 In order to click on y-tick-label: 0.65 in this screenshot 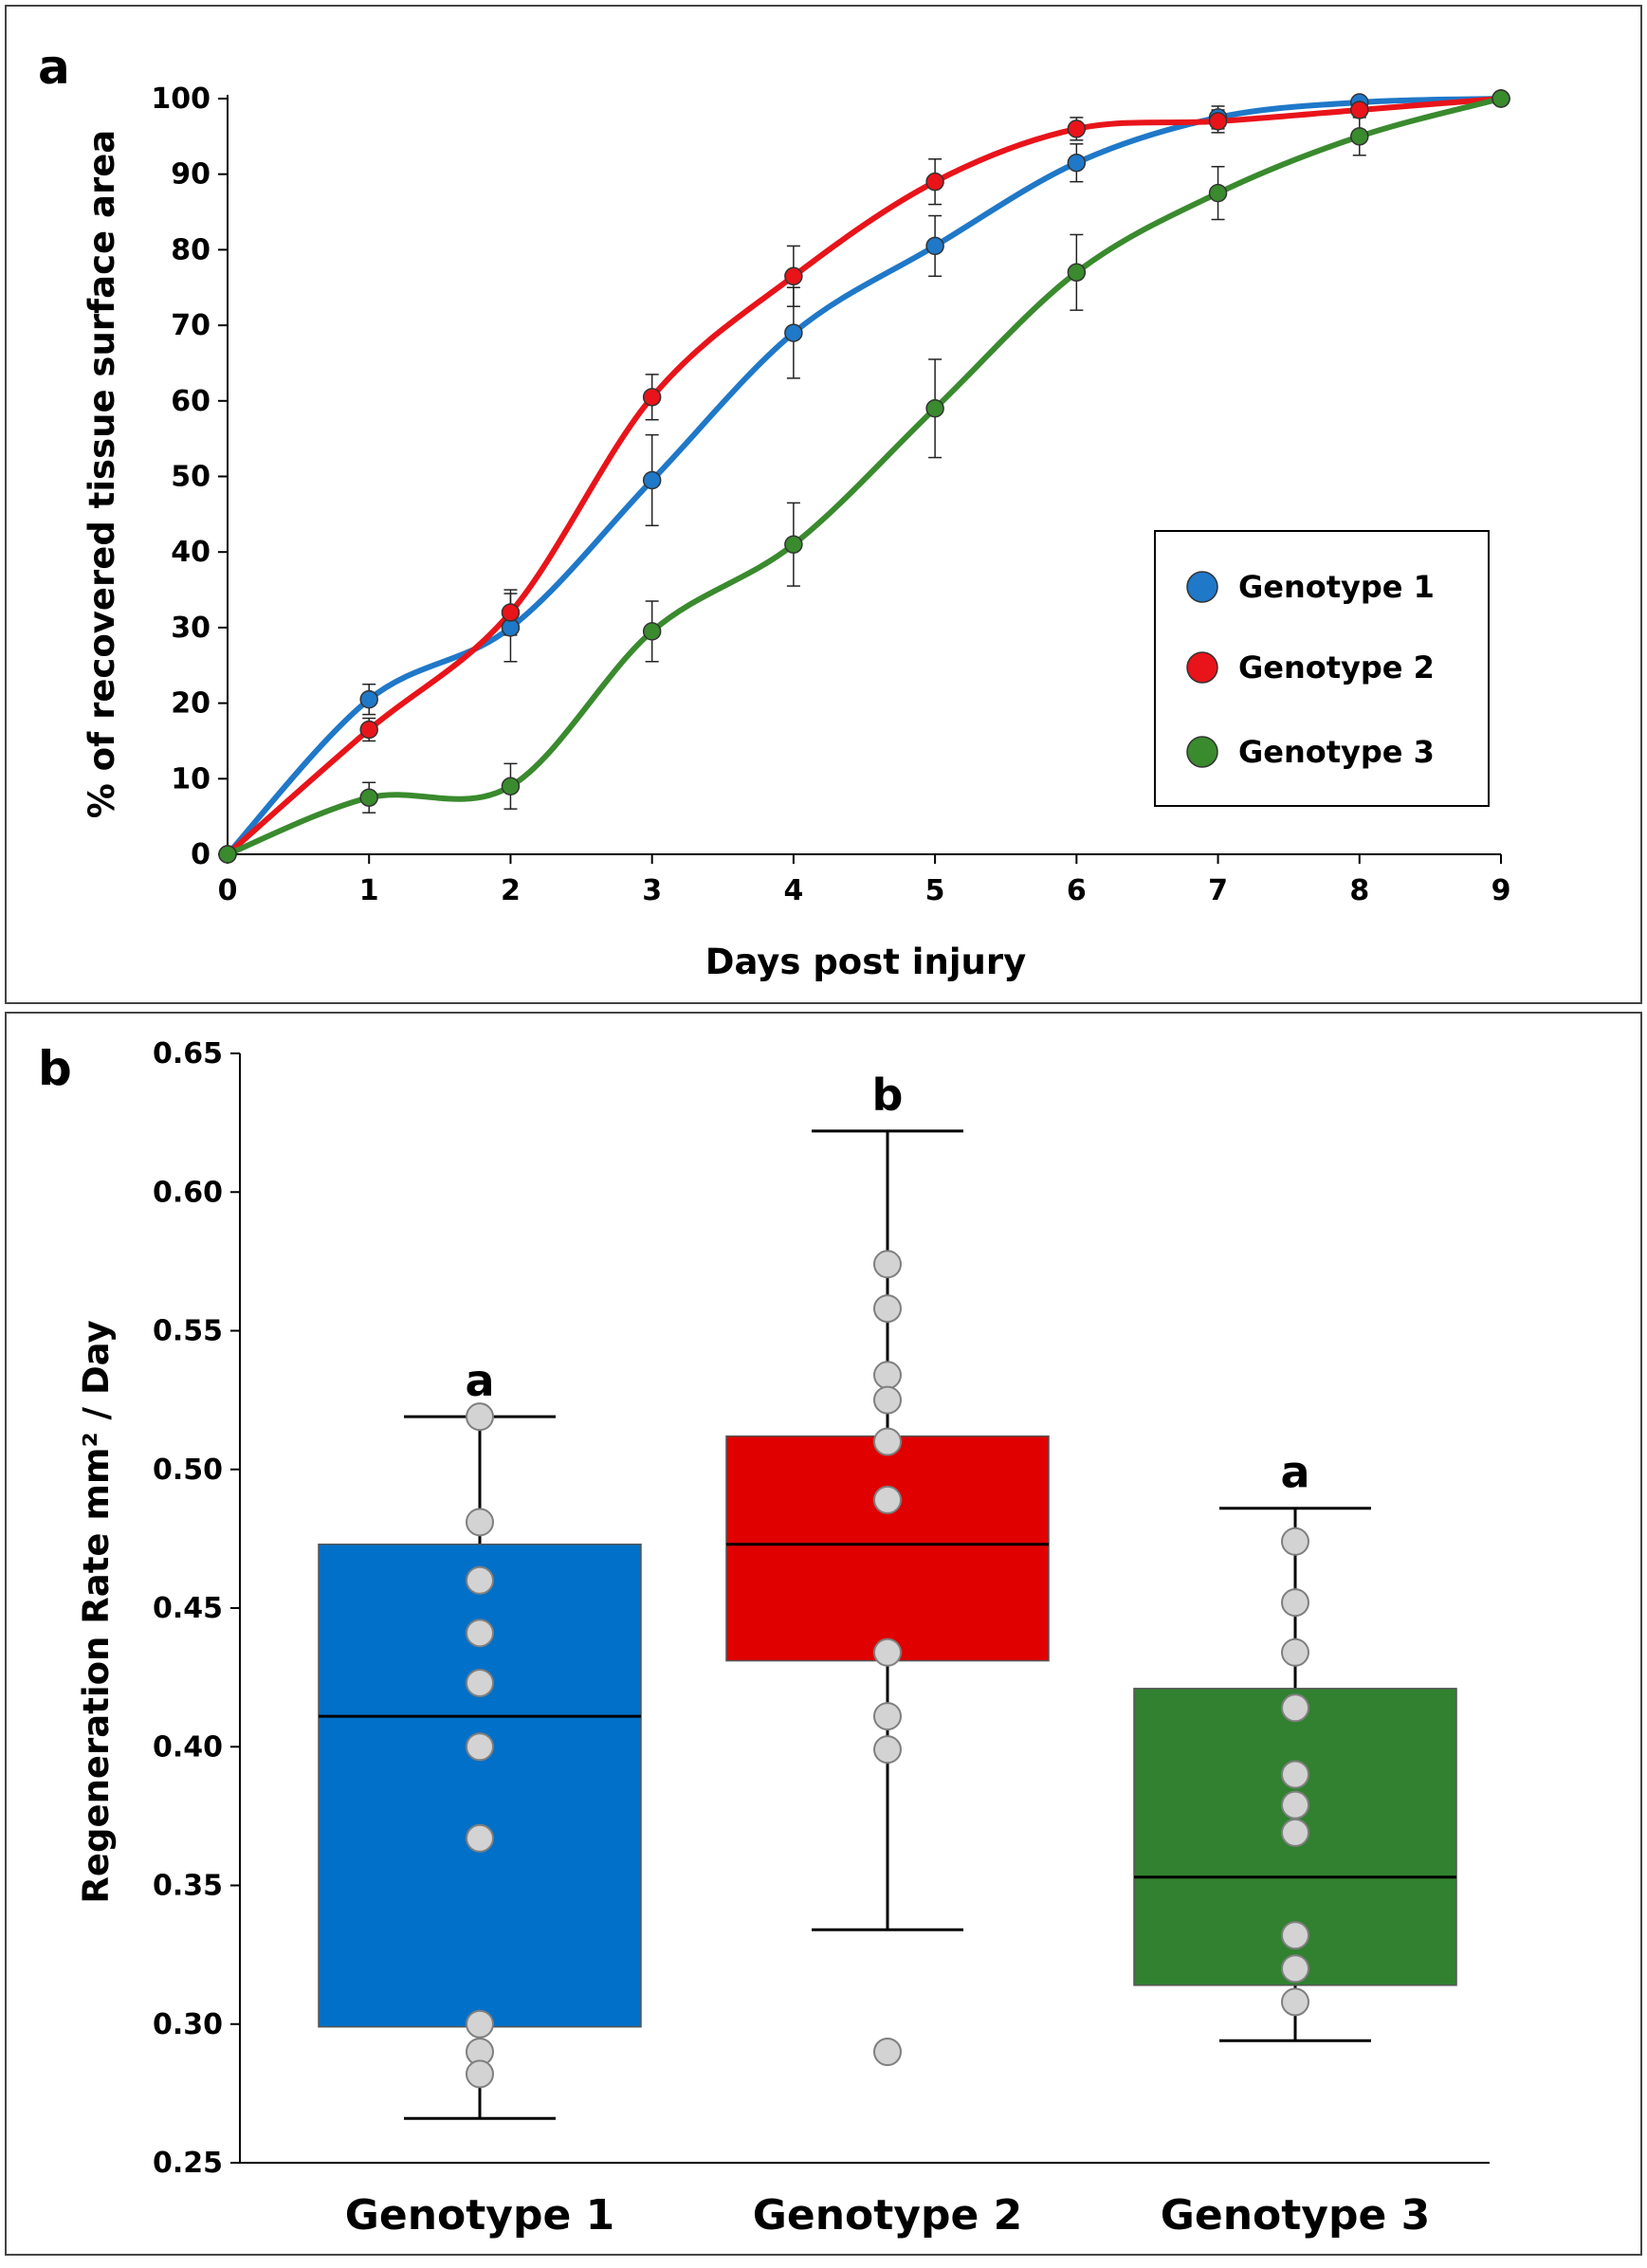, I will do `click(188, 1053)`.